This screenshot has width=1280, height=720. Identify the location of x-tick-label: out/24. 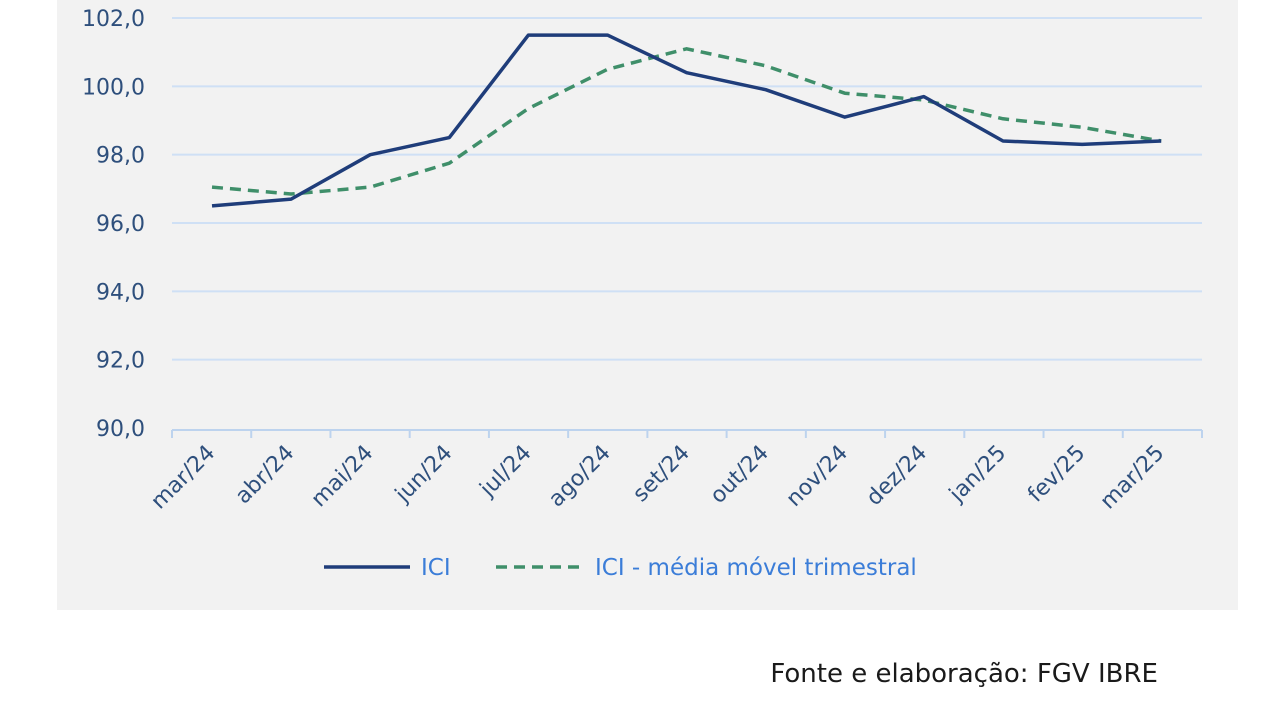
(740, 475).